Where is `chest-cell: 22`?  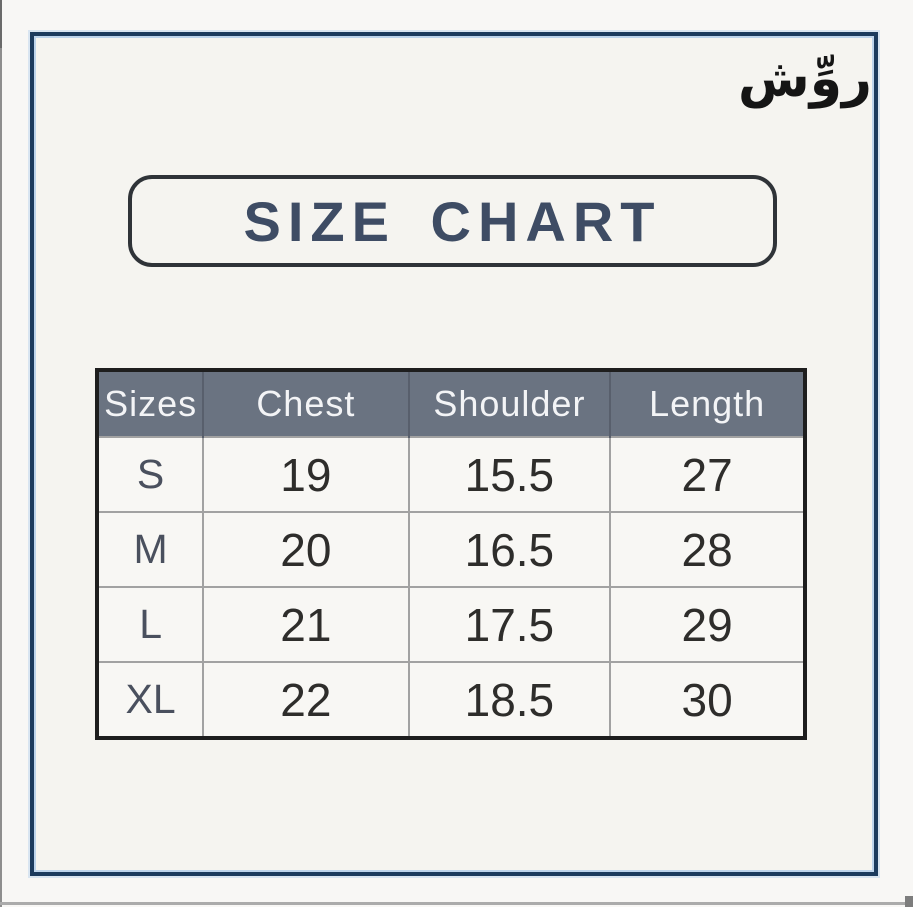
chest-cell: 22 is located at coordinates (305, 699).